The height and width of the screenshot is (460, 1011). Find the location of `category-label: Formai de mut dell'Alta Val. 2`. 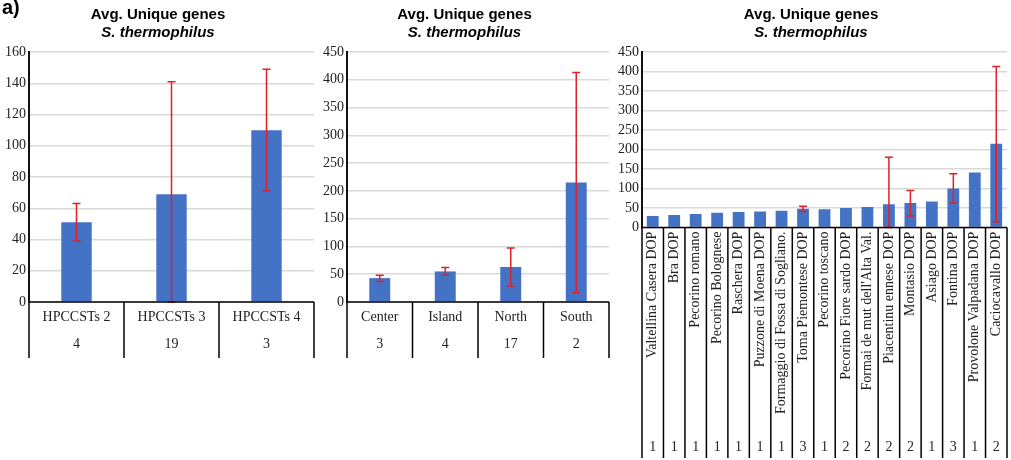

category-label: Formai de mut dell'Alta Val. 2 is located at coordinates (867, 342).